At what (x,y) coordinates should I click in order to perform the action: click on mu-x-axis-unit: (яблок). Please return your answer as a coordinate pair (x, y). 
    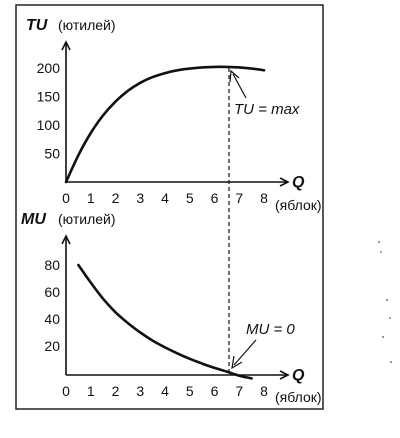
    Looking at the image, I should click on (298, 397).